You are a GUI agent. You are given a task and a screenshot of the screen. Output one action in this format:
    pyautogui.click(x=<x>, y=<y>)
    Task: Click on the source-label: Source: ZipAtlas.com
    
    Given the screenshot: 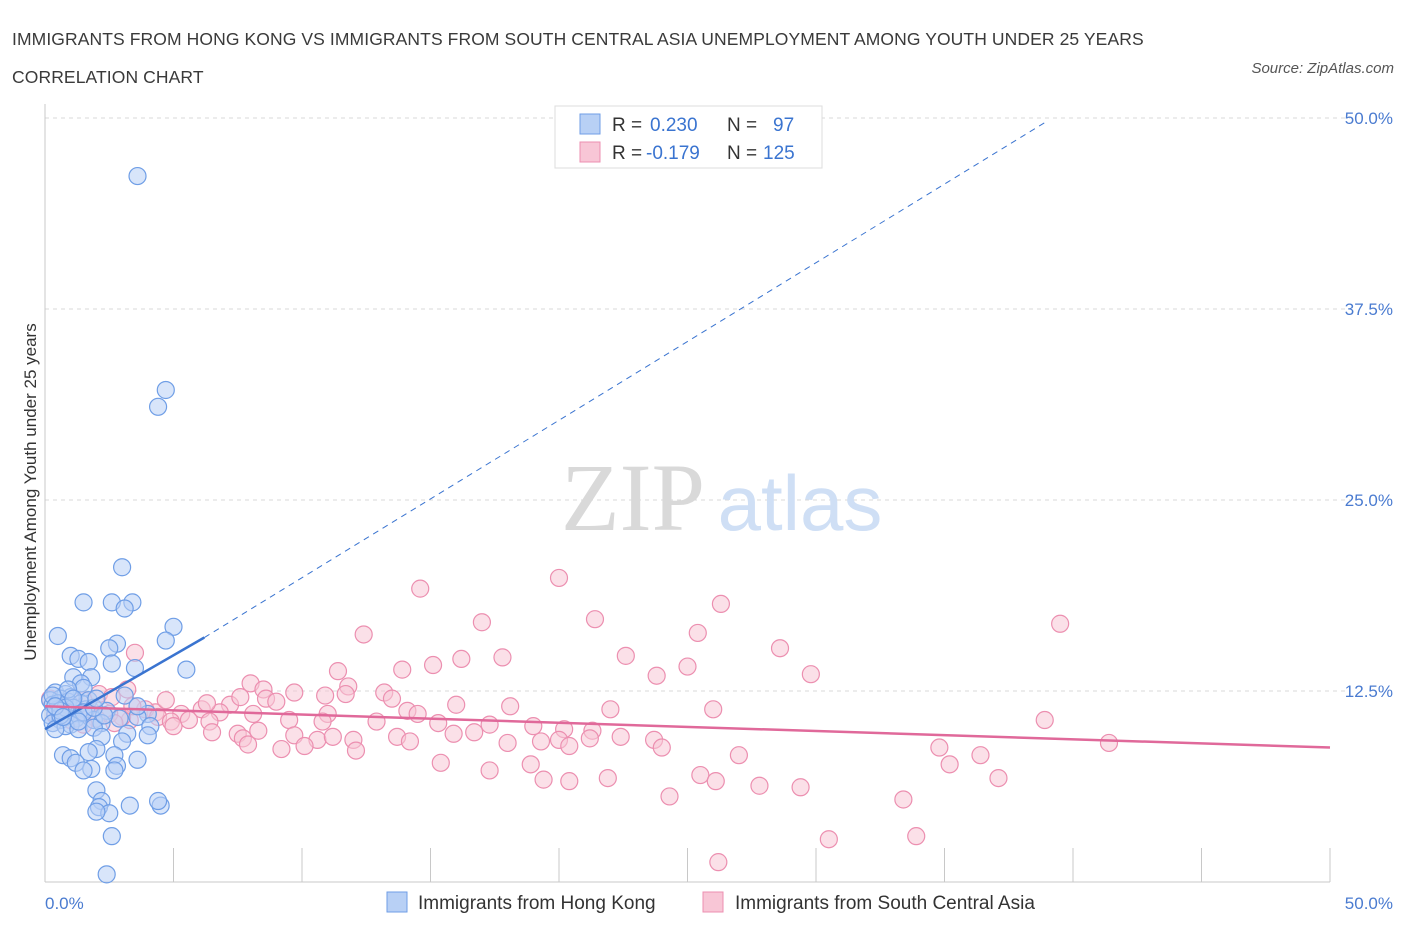 What is the action you would take?
    pyautogui.click(x=1322, y=68)
    